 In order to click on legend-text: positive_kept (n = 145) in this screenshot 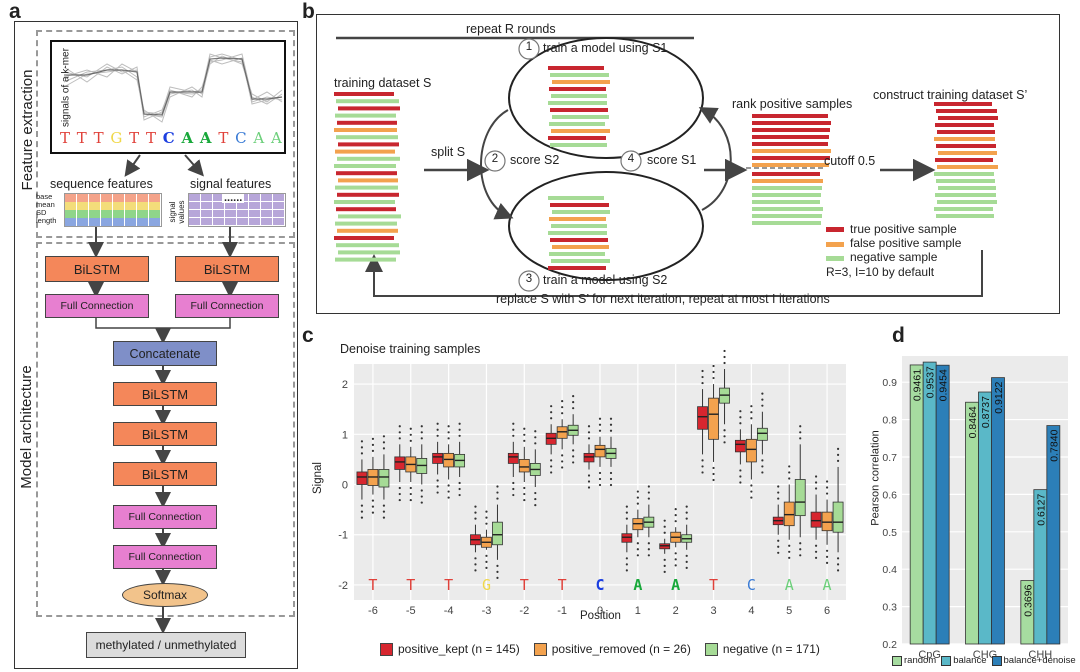, I will do `click(459, 649)`.